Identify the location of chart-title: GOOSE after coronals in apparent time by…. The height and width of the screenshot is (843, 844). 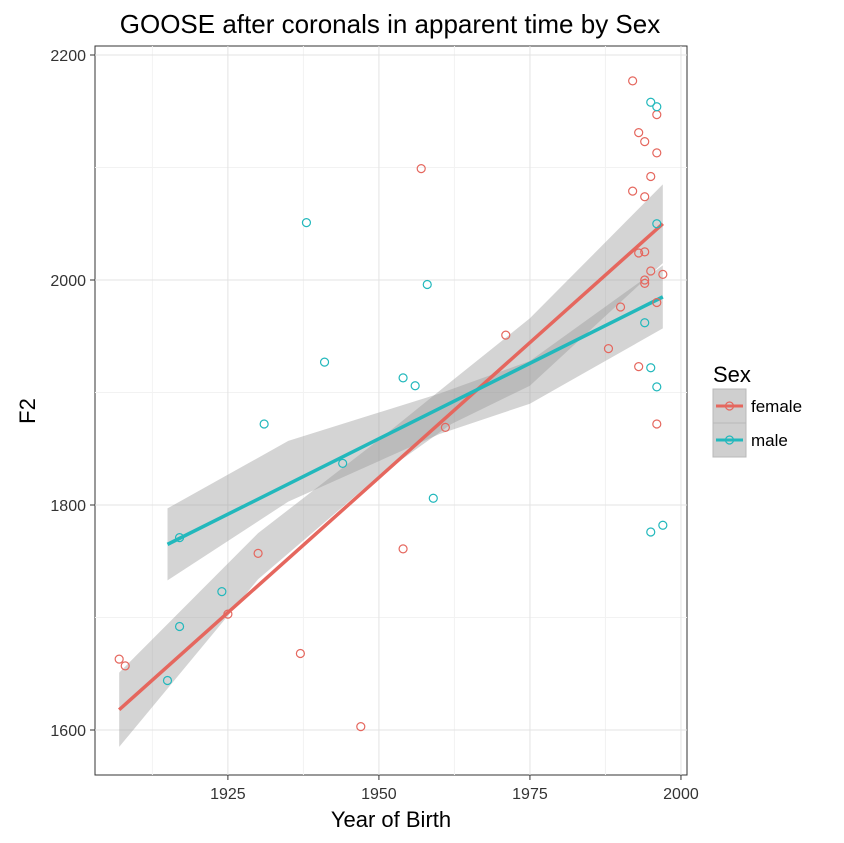
(390, 24).